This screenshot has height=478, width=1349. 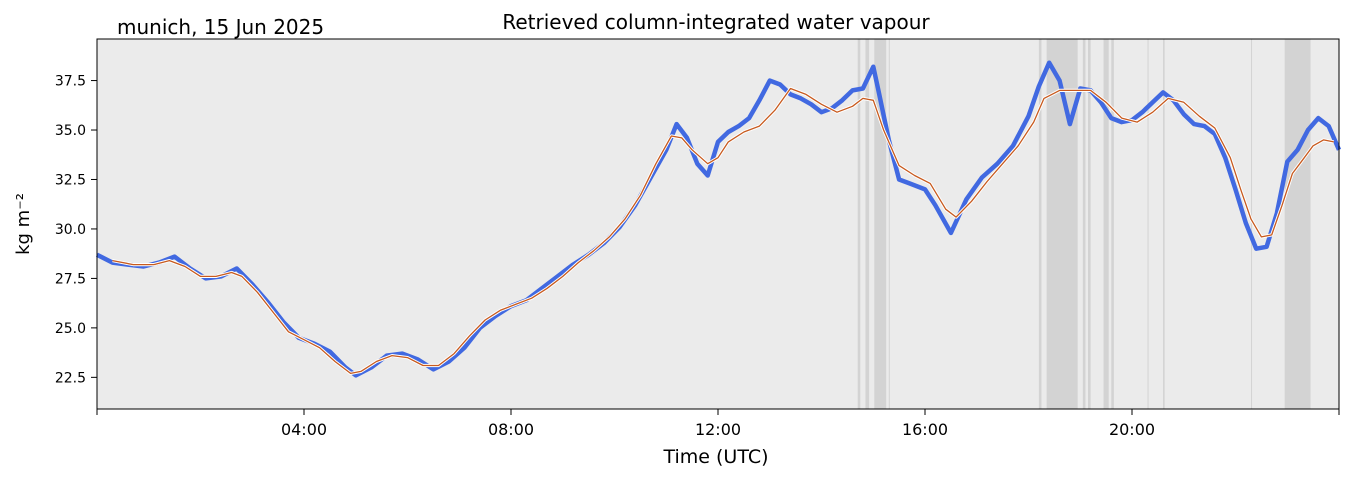 I want to click on y-tick-label: 25.0, so click(x=70, y=329).